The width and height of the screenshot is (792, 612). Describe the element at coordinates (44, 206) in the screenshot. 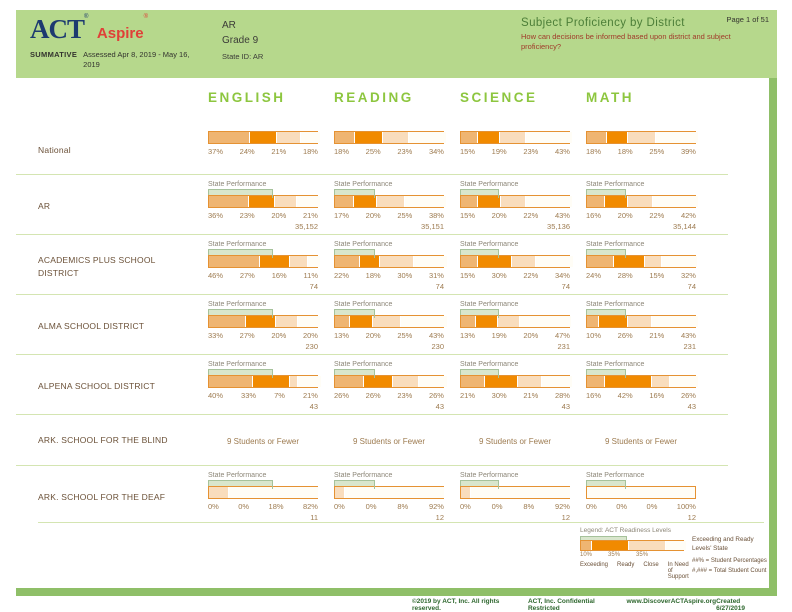

I see `district-label: AR` at that location.